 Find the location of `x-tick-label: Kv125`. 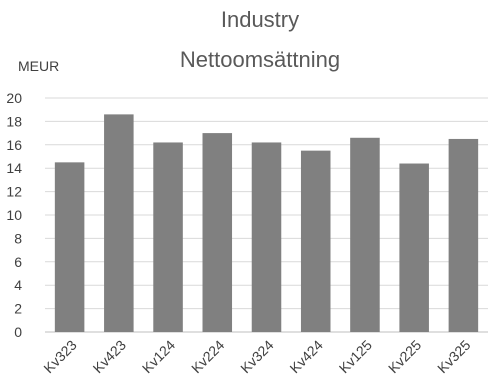

x-tick-label: Kv125 is located at coordinates (356, 357).